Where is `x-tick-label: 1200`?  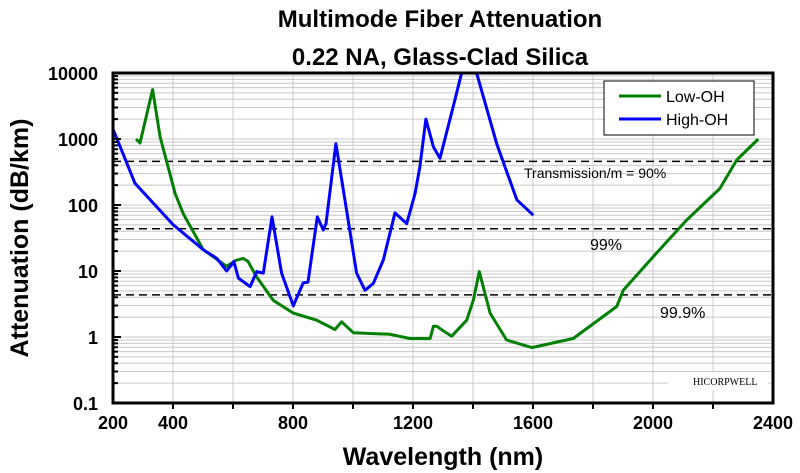
x-tick-label: 1200 is located at coordinates (413, 423).